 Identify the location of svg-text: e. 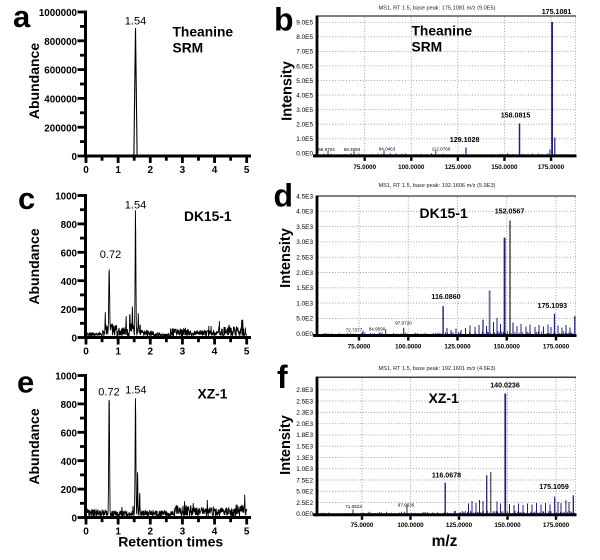
(25, 382).